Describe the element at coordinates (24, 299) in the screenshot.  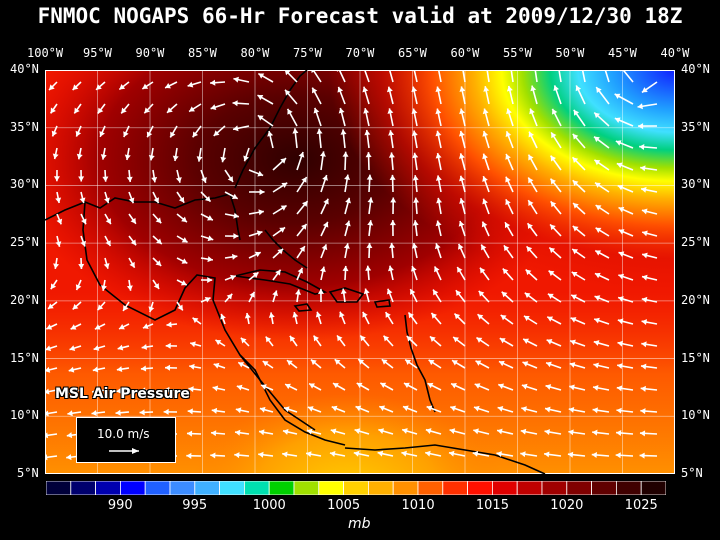
I see `lat-label-left: 20°N` at that location.